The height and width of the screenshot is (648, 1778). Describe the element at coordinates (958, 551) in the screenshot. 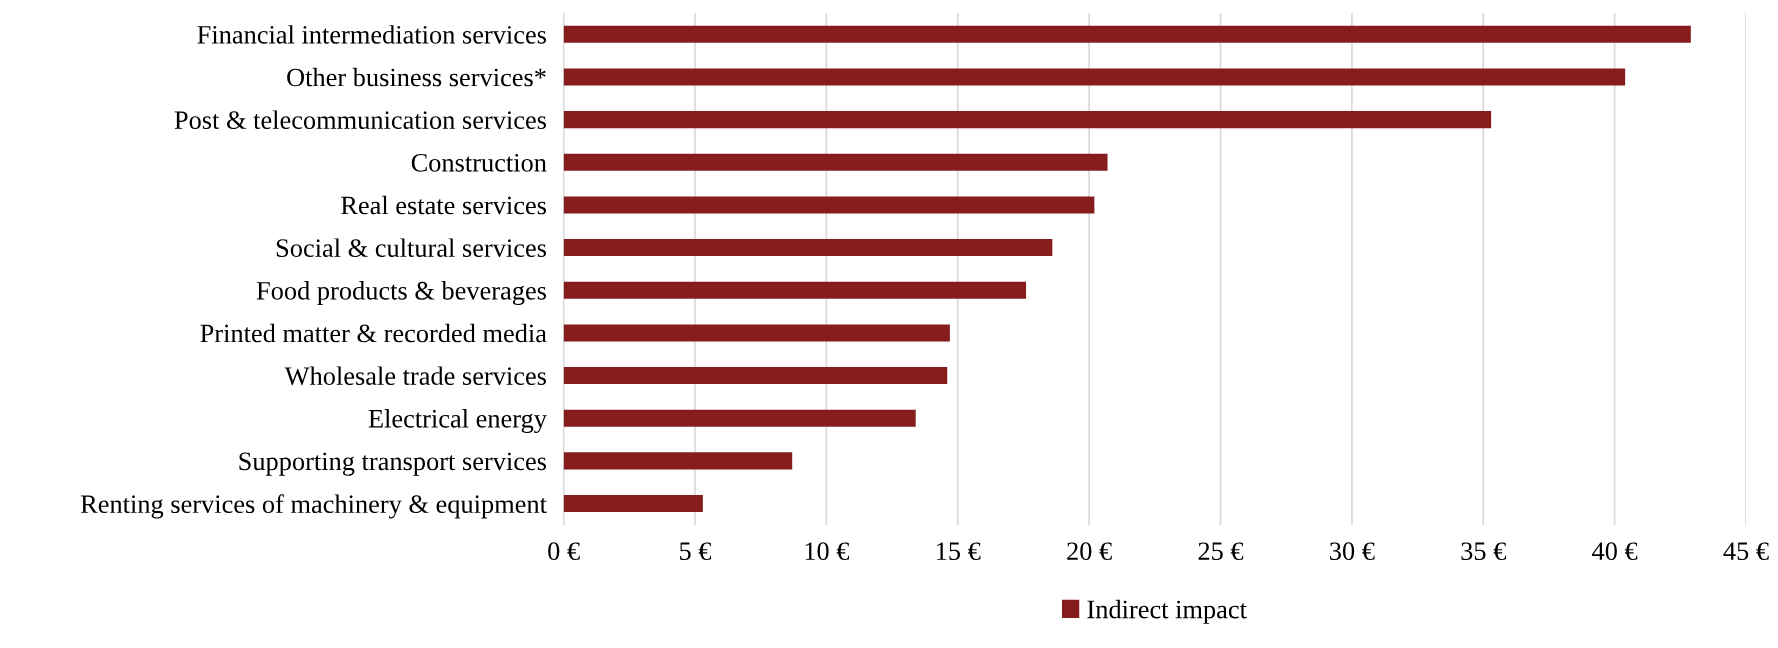

I see `x-tick-label: 15 €` at that location.